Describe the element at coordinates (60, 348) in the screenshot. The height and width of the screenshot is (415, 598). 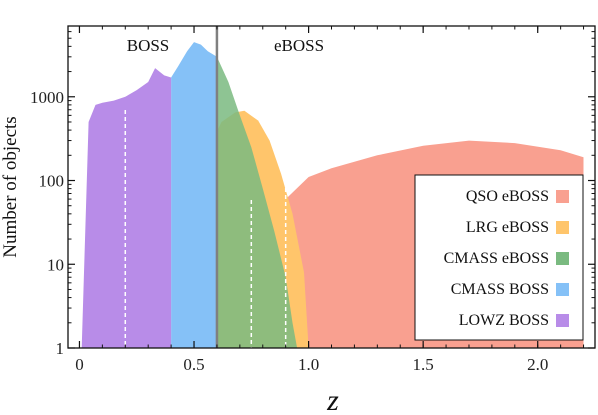
I see `y-tick-label: 1` at that location.